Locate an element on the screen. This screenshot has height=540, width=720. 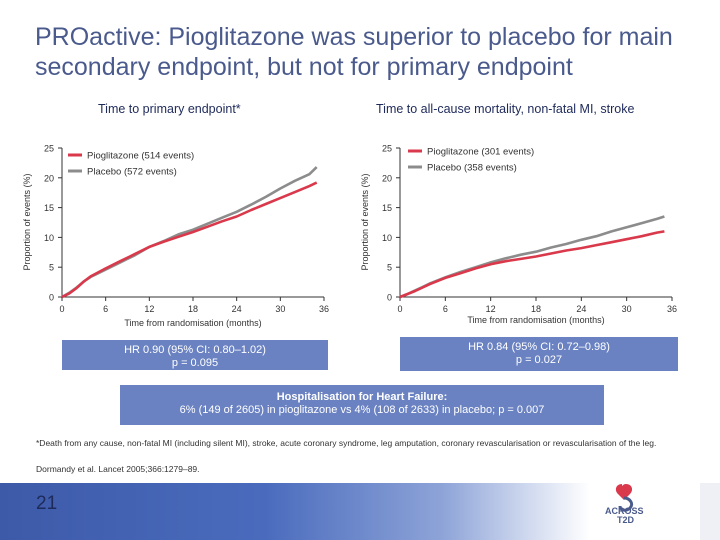
x-tick-label-0: 36 is located at coordinates (324, 309).